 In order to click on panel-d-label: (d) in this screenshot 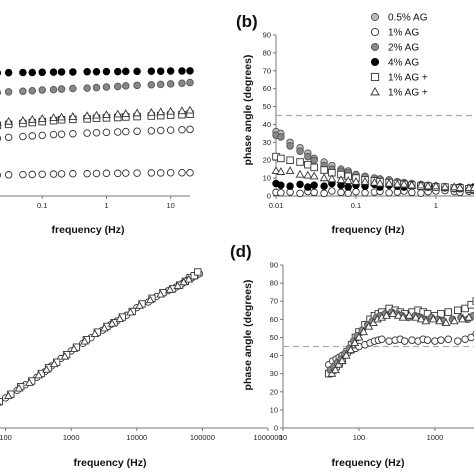, I will do `click(241, 251)`.